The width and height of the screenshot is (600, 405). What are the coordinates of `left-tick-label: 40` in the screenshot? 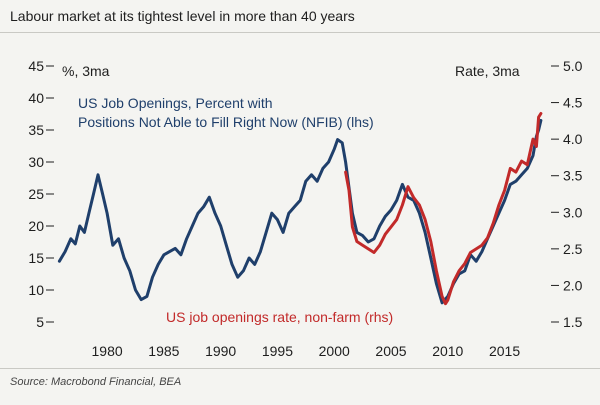 It's located at (36, 98).